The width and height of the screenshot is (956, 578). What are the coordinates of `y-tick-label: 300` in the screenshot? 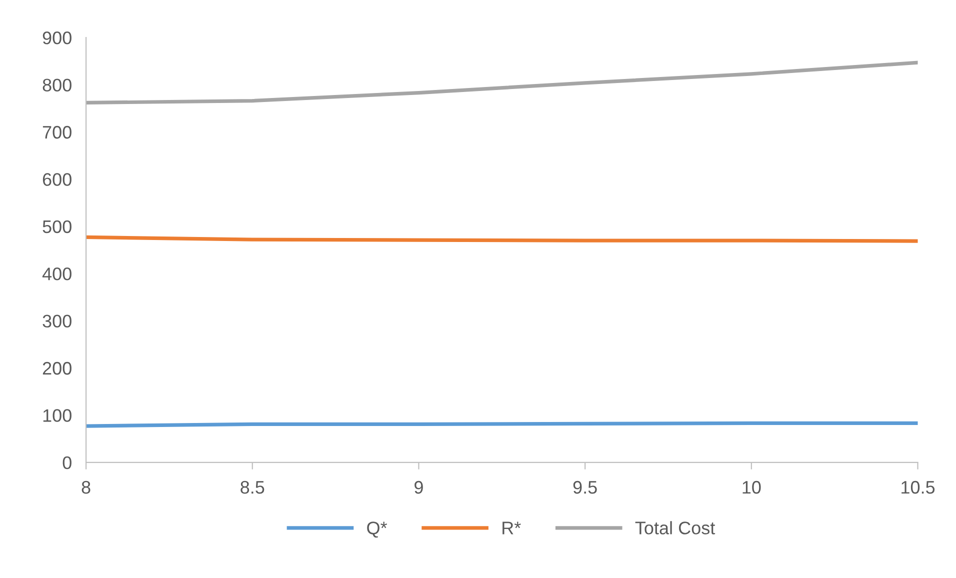 It's located at (57, 321).